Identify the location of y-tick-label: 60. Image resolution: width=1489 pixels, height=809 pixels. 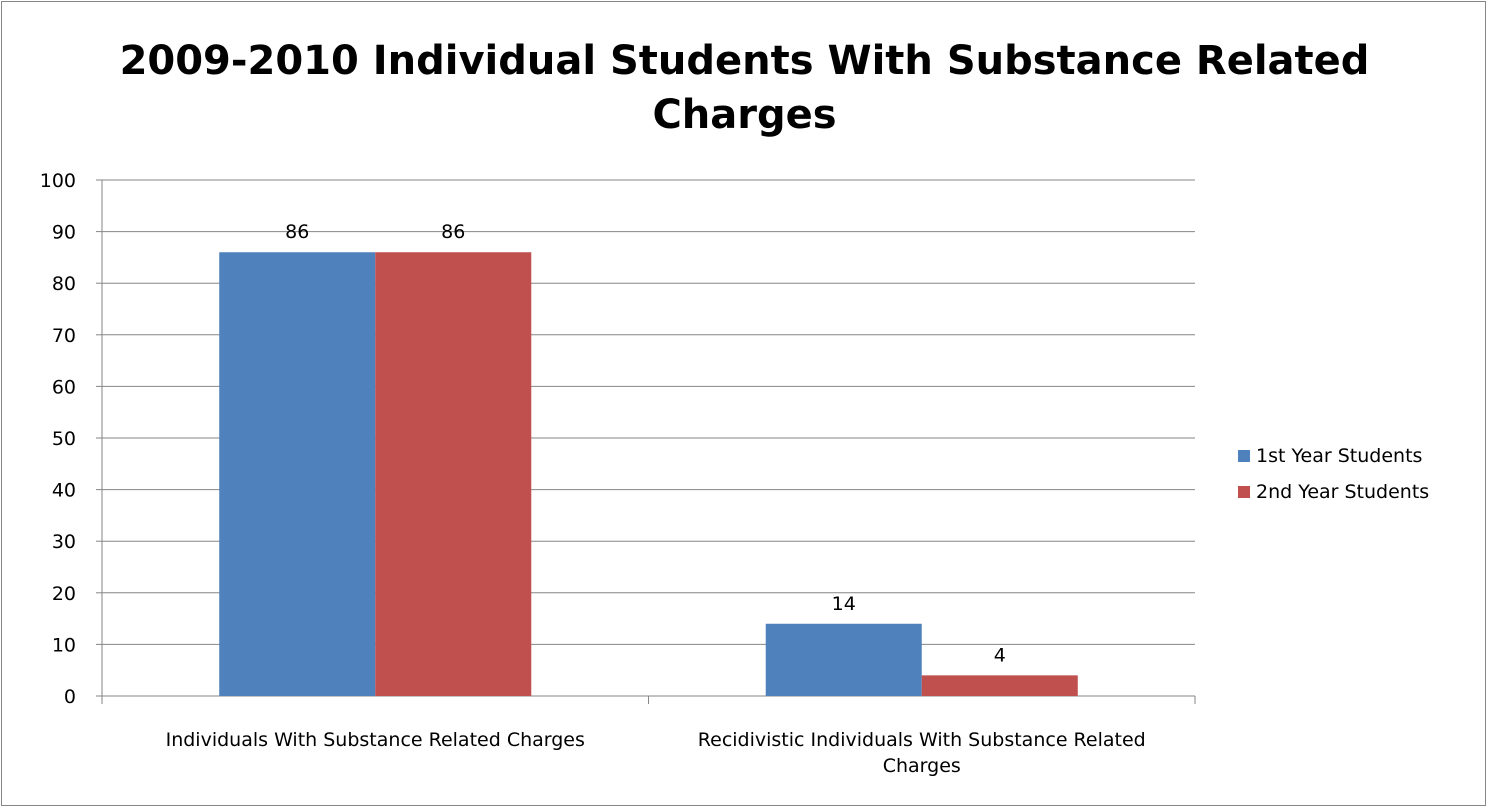
(64, 387).